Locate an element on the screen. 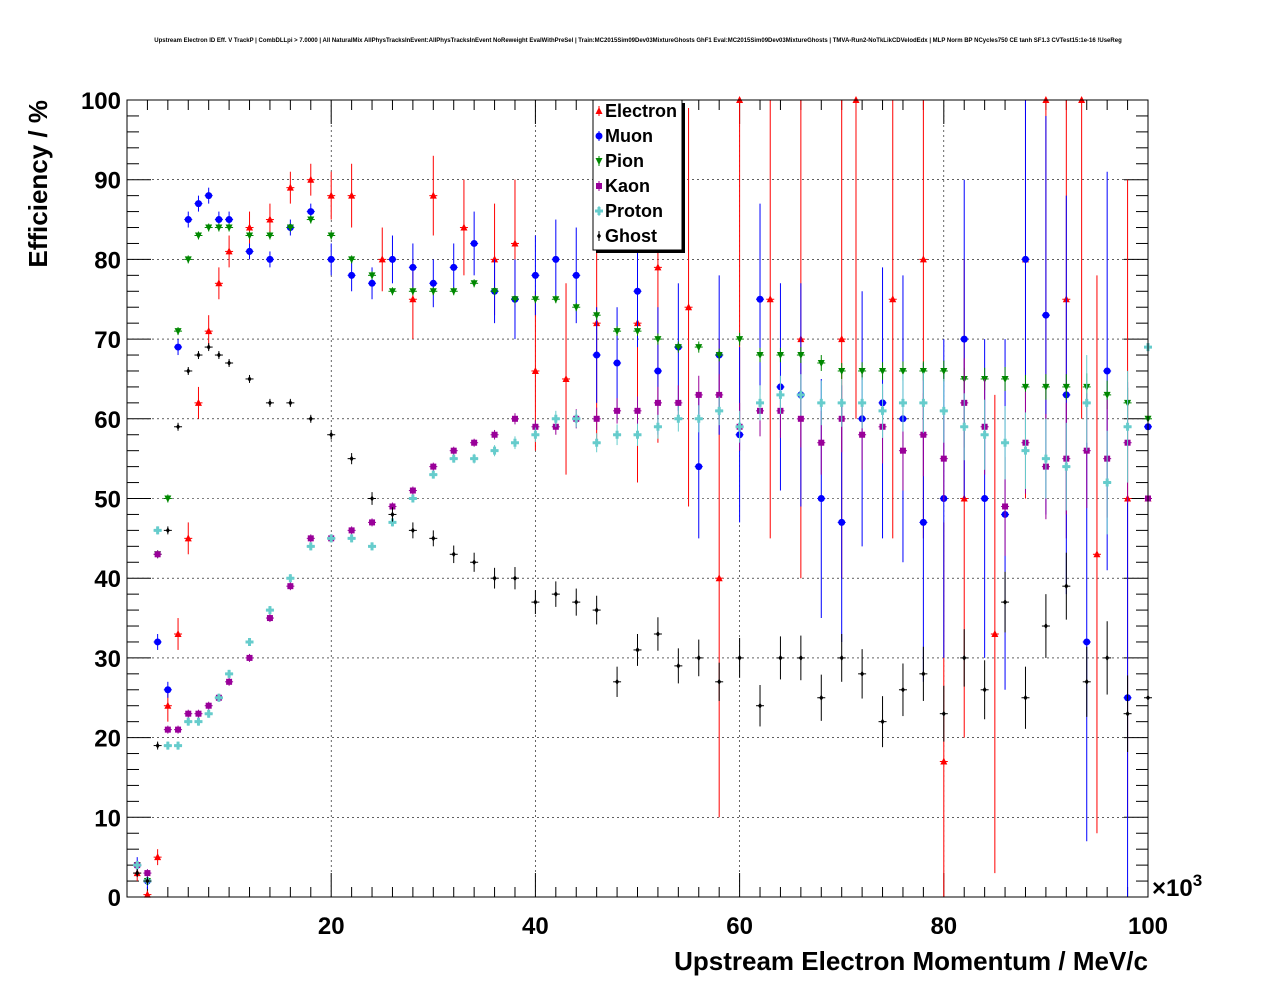  legend-label: Proton is located at coordinates (634, 211).